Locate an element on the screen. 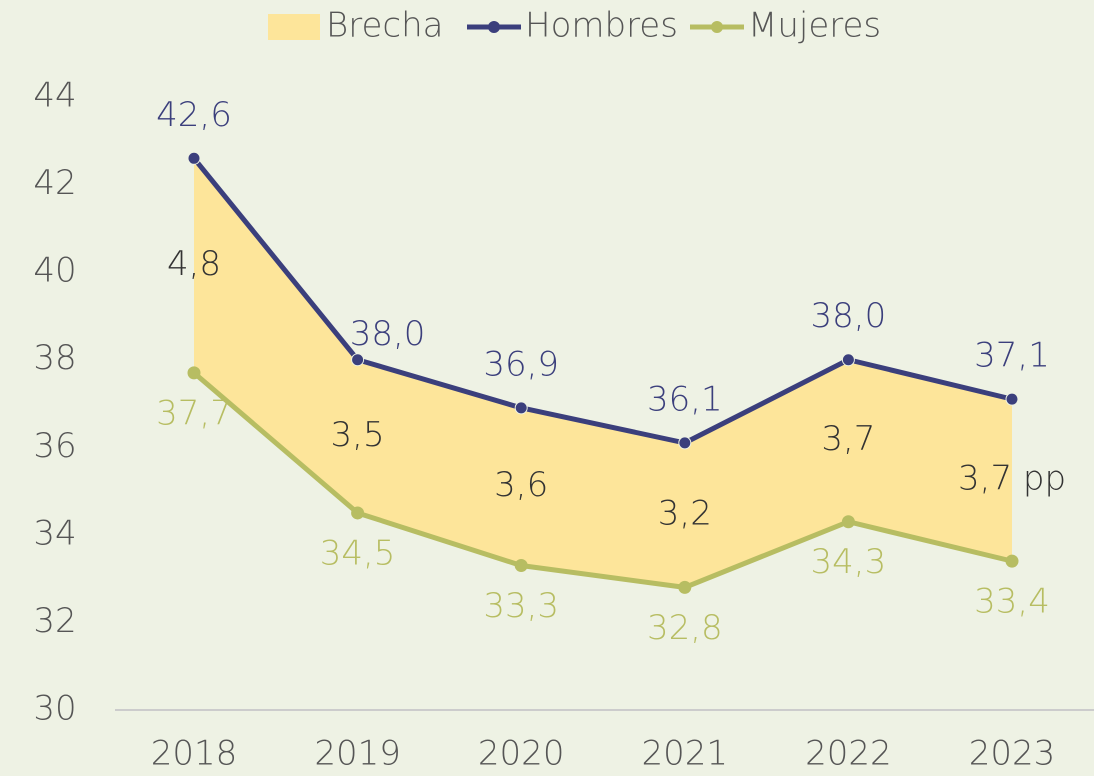  legend-label: Brecha is located at coordinates (385, 26).